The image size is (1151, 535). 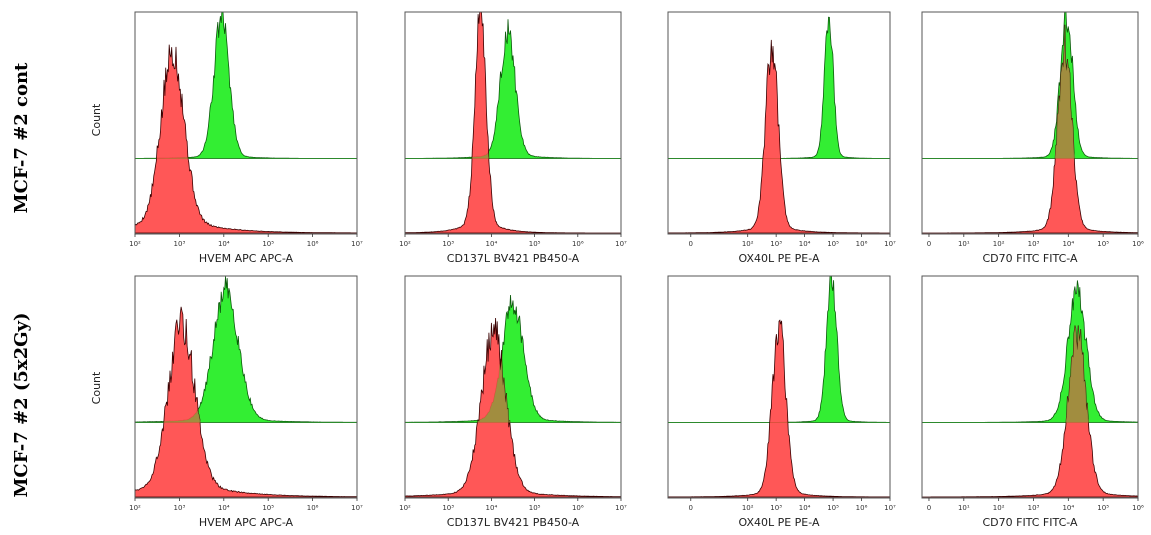 What do you see at coordinates (21, 137) in the screenshot?
I see `row-label-control: MCF-7 #2 cont` at bounding box center [21, 137].